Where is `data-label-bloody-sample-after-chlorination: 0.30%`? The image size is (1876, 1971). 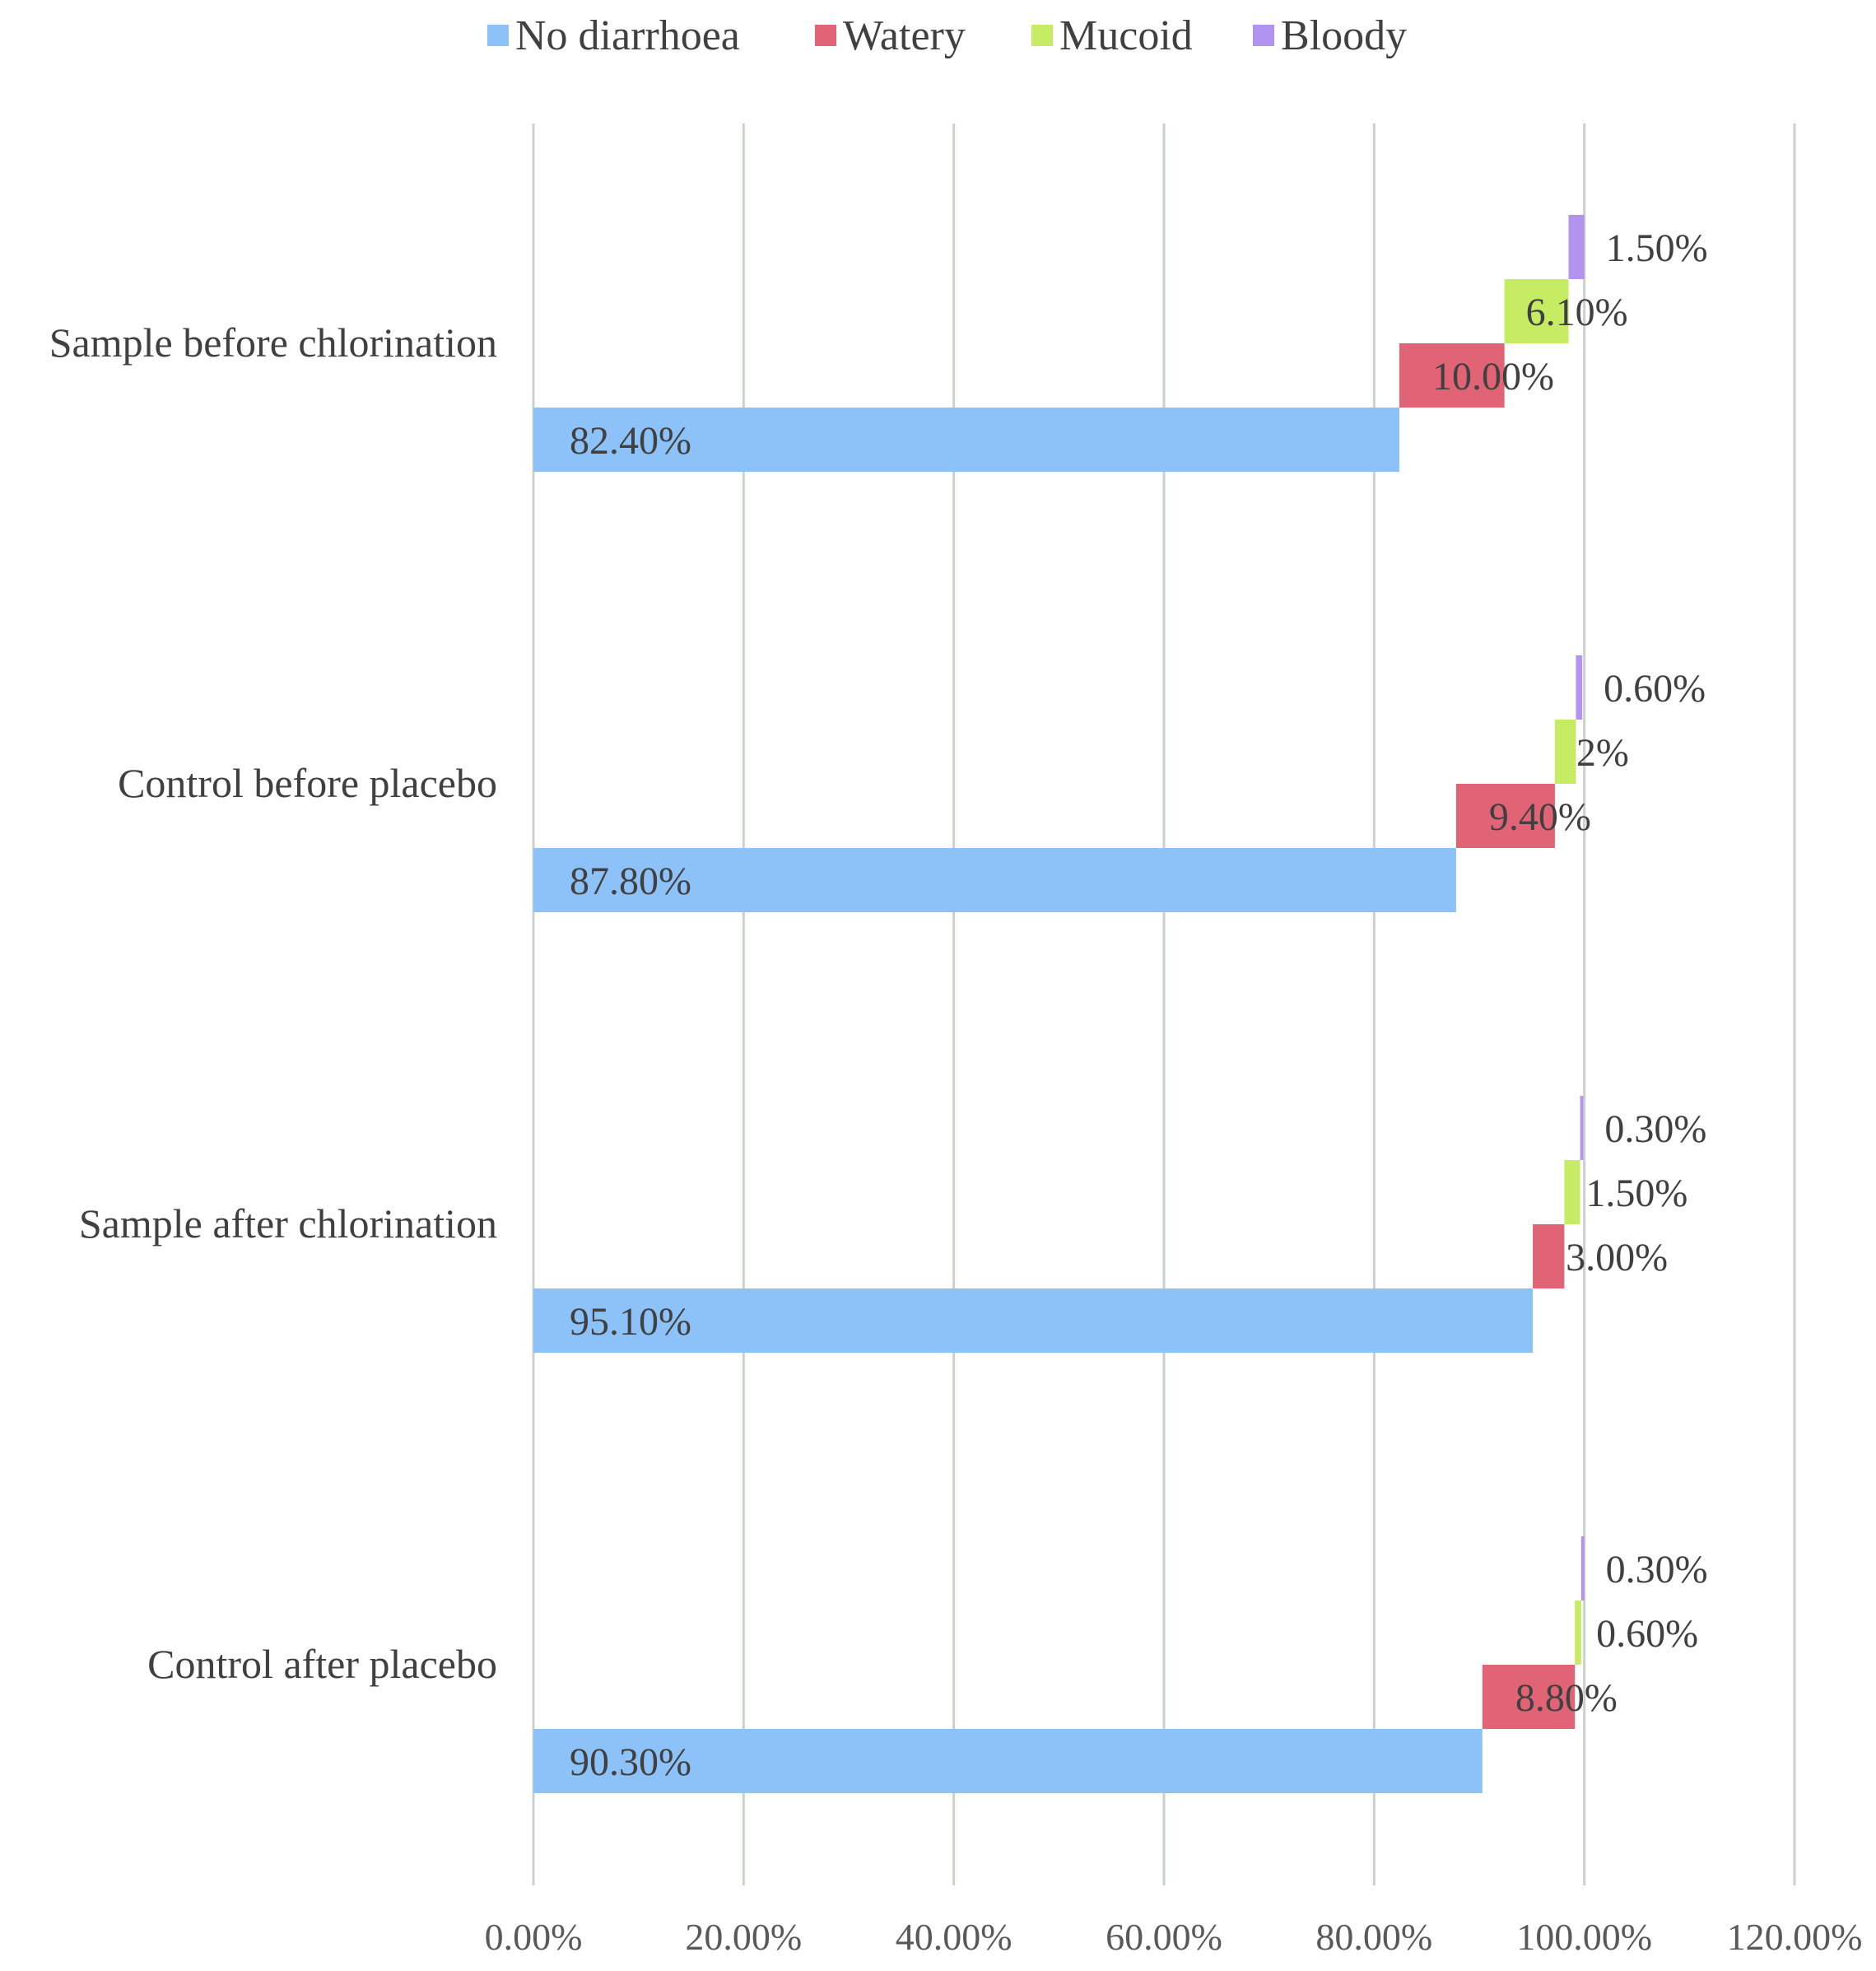
data-label-bloody-sample-after-chlorination: 0.30% is located at coordinates (1655, 1129).